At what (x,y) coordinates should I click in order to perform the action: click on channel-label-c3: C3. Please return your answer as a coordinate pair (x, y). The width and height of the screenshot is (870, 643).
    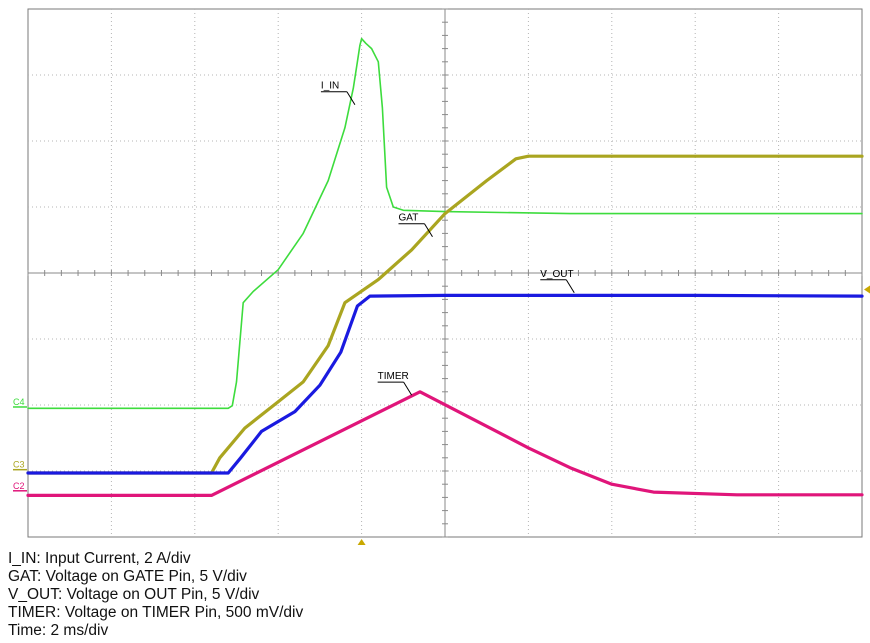
    Looking at the image, I should click on (19, 465).